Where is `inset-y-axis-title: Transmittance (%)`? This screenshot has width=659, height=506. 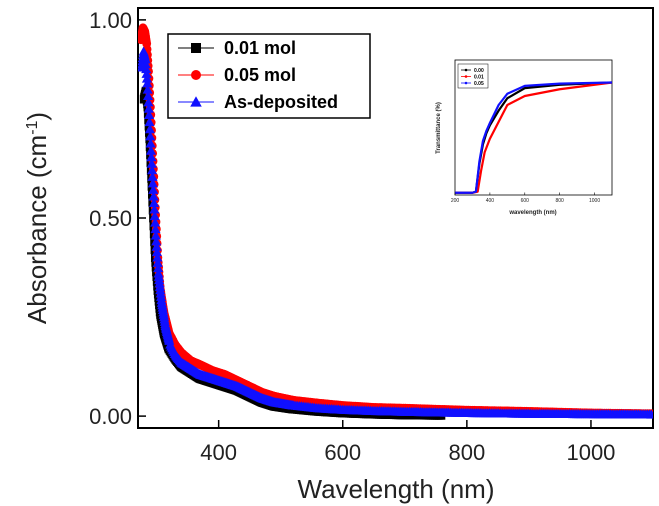
inset-y-axis-title: Transmittance (%) is located at coordinates (439, 128).